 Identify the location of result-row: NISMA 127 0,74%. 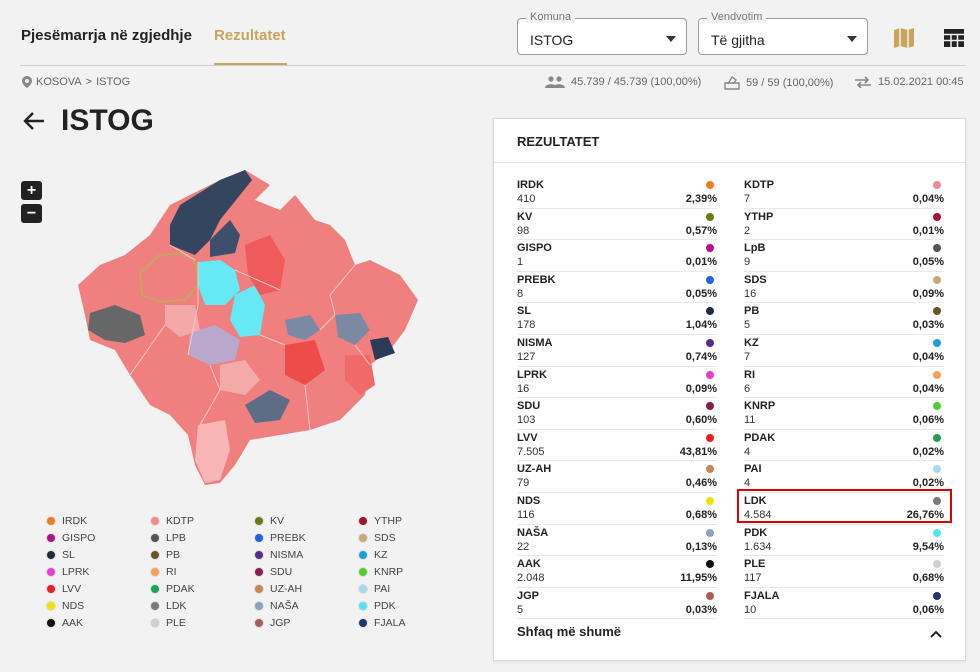
(617, 351).